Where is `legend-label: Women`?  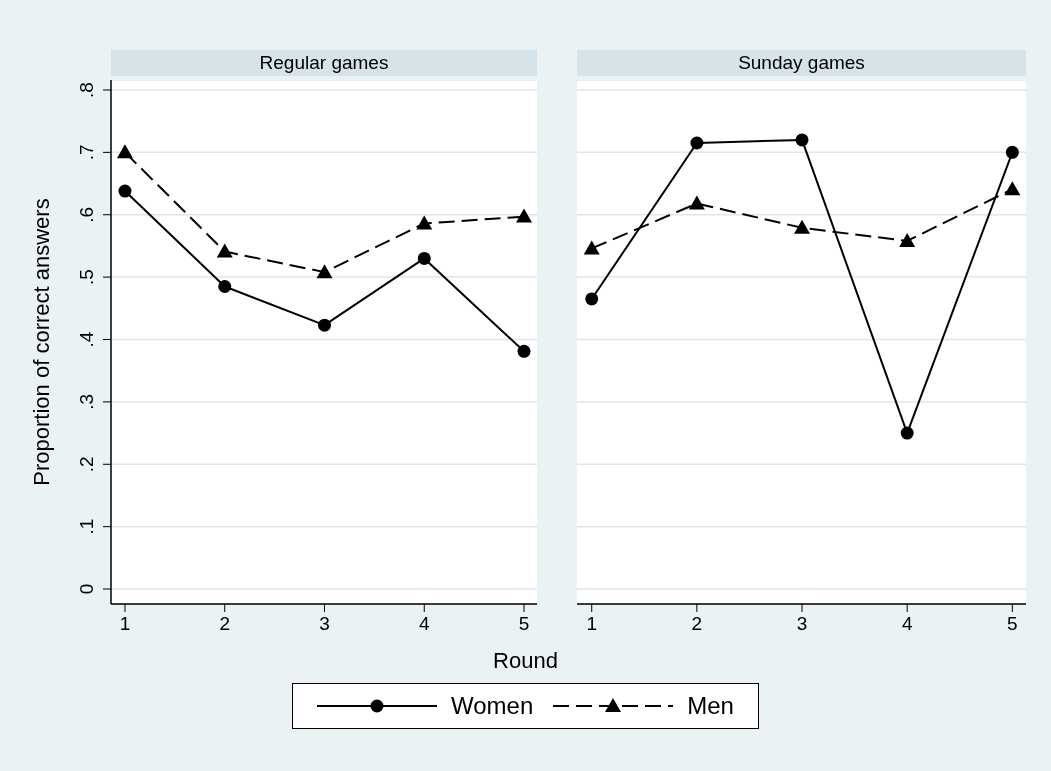
legend-label: Women is located at coordinates (492, 706).